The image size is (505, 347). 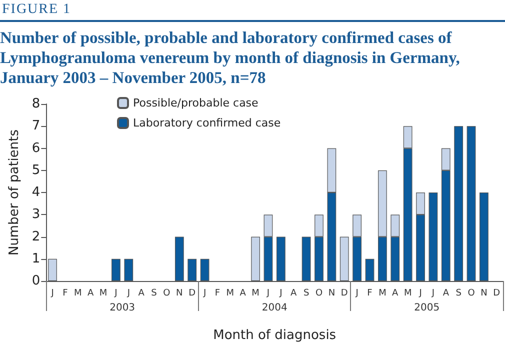 I want to click on y-tick-label: 5, so click(x=36, y=170).